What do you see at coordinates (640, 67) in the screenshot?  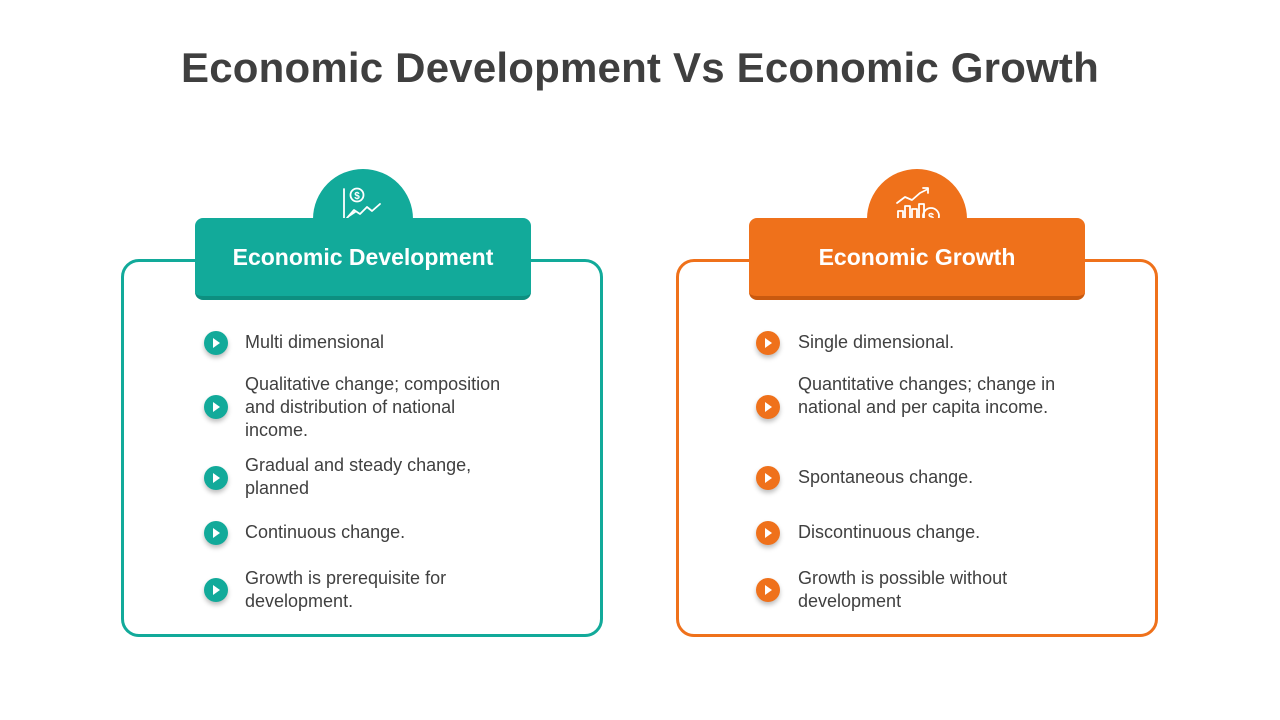 I see `page-title: Economic Development Vs Economic Growth` at bounding box center [640, 67].